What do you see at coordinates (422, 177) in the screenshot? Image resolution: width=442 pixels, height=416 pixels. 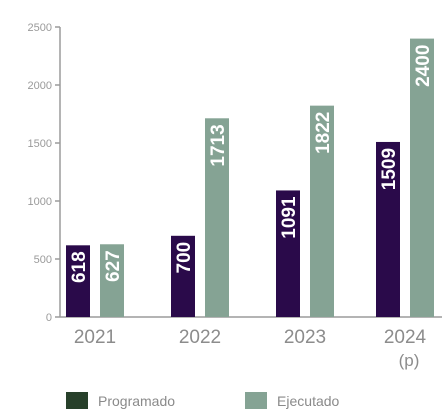 I see `bar-ejecutado-2024` at bounding box center [422, 177].